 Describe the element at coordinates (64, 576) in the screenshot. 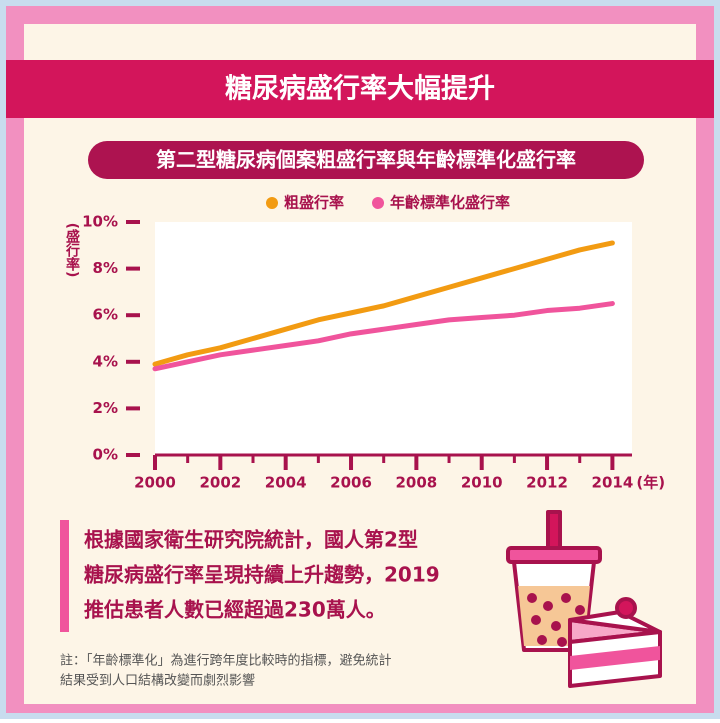

I see `quote-bar` at that location.